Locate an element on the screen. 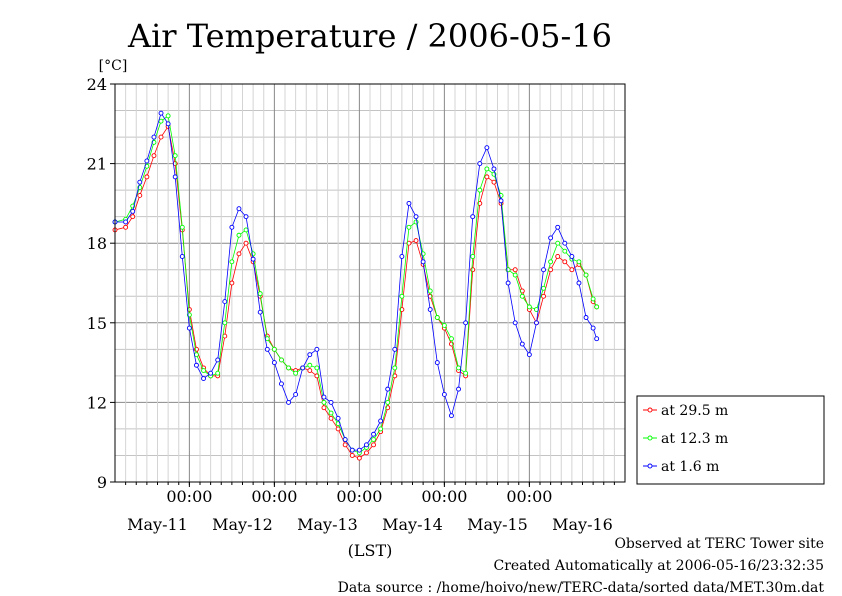 Image resolution: width=842 pixels, height=596 pixels. date-label: May-14 is located at coordinates (412, 524).